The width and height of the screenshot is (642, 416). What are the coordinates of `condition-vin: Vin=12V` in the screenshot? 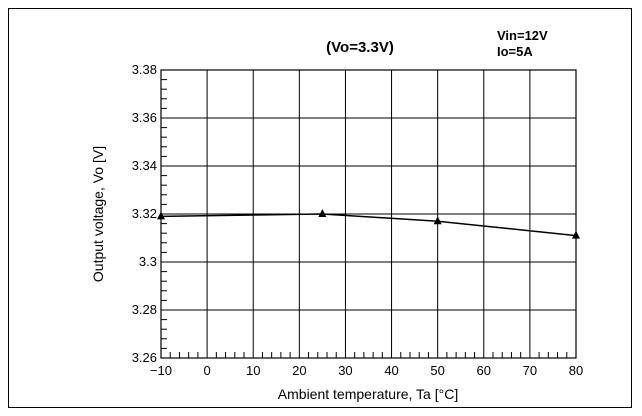 It's located at (522, 35).